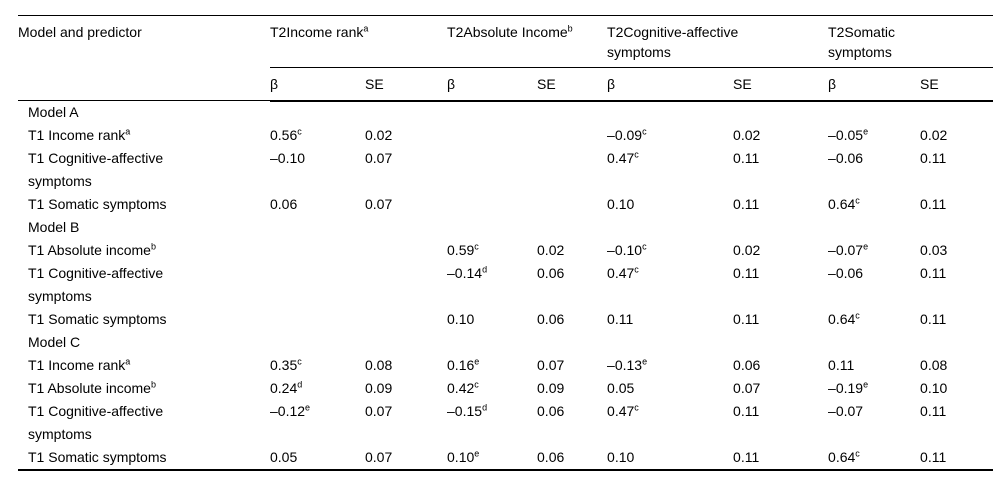 This screenshot has height=486, width=1000. What do you see at coordinates (506, 84) in the screenshot?
I see `subheader-row: β SE β SE β SE β SE` at bounding box center [506, 84].